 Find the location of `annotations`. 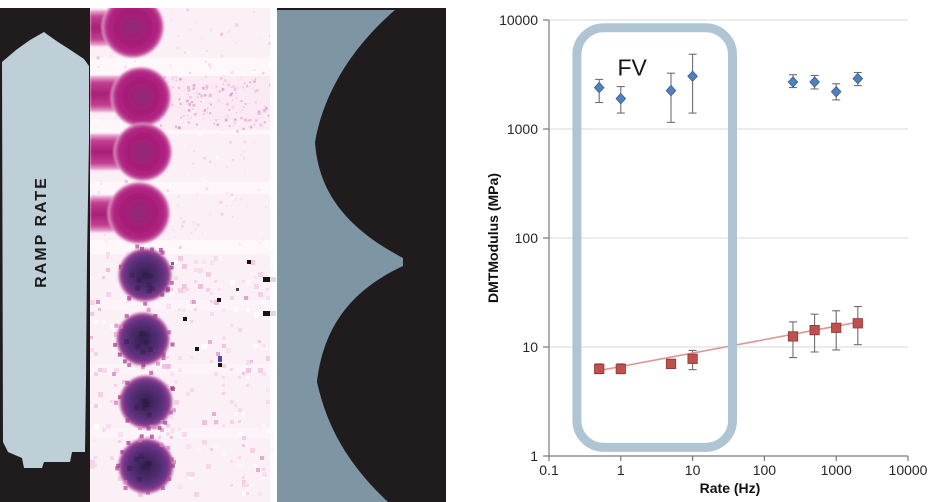

annotations is located at coordinates (655, 237).